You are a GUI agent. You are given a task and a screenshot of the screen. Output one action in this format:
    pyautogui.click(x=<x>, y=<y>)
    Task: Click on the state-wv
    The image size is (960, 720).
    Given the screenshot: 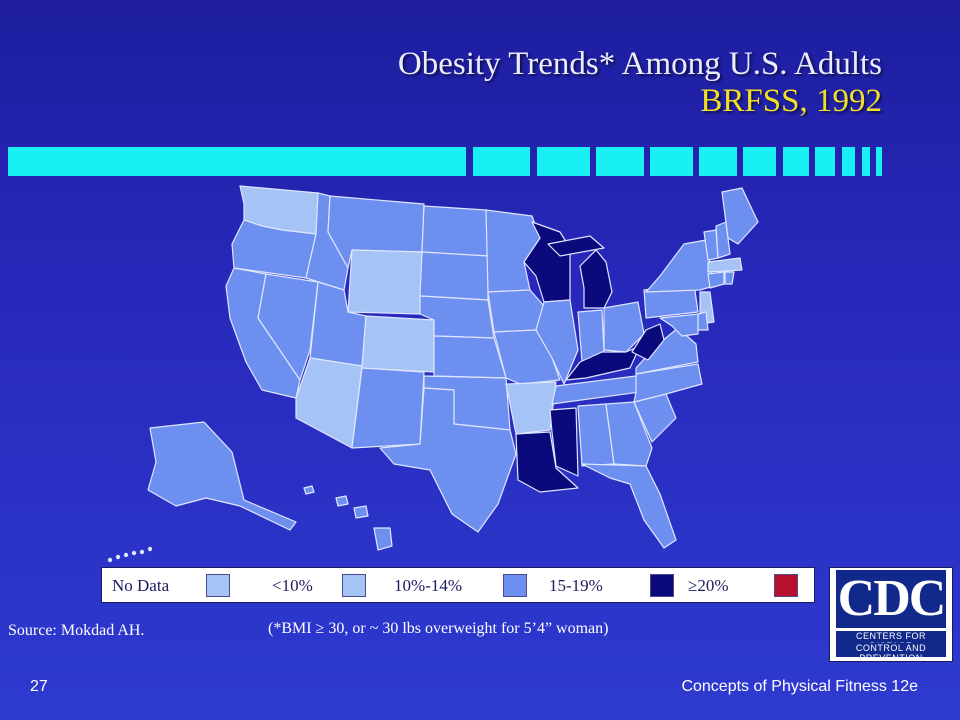 What is the action you would take?
    pyautogui.click(x=648, y=342)
    